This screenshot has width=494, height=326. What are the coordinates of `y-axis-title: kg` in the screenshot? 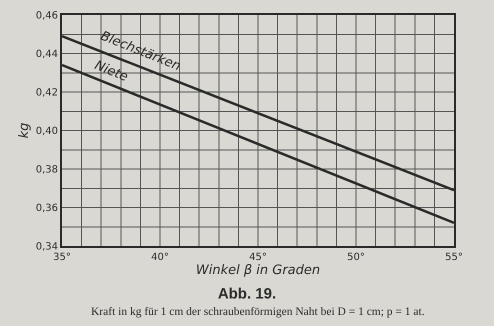 It's located at (24, 130).